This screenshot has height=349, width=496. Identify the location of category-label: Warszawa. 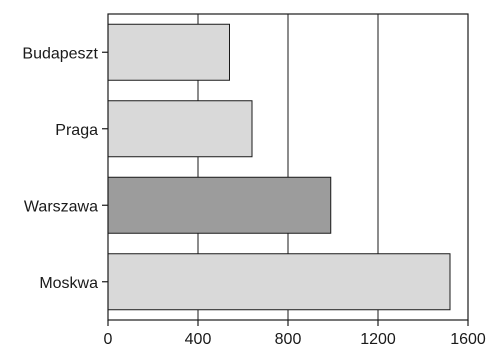
(61, 206).